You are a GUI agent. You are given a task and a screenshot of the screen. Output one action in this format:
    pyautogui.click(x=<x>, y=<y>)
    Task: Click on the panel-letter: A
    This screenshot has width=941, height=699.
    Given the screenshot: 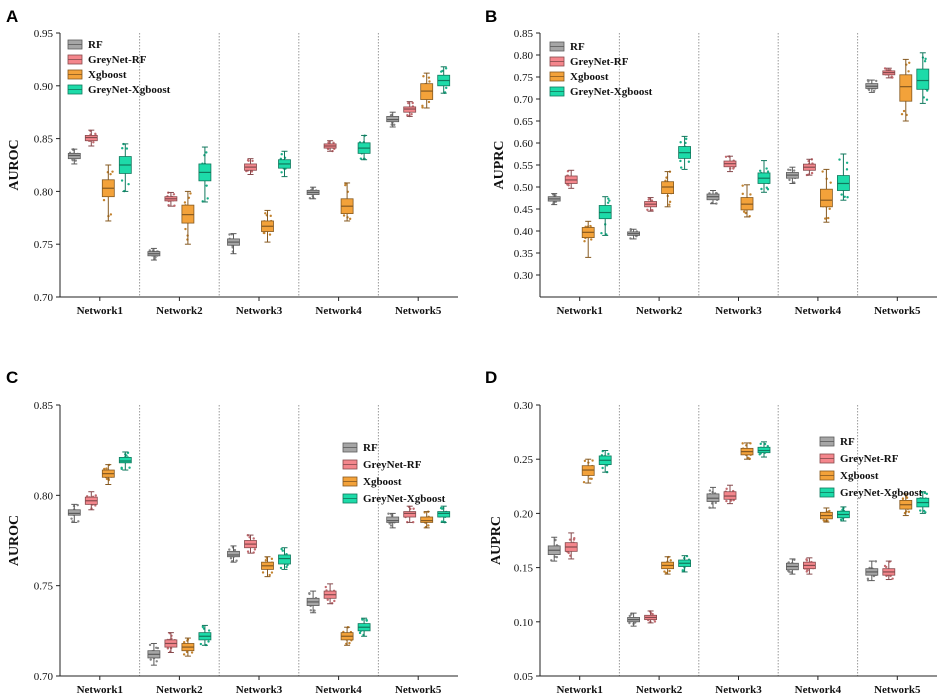 What is the action you would take?
    pyautogui.click(x=12, y=16)
    